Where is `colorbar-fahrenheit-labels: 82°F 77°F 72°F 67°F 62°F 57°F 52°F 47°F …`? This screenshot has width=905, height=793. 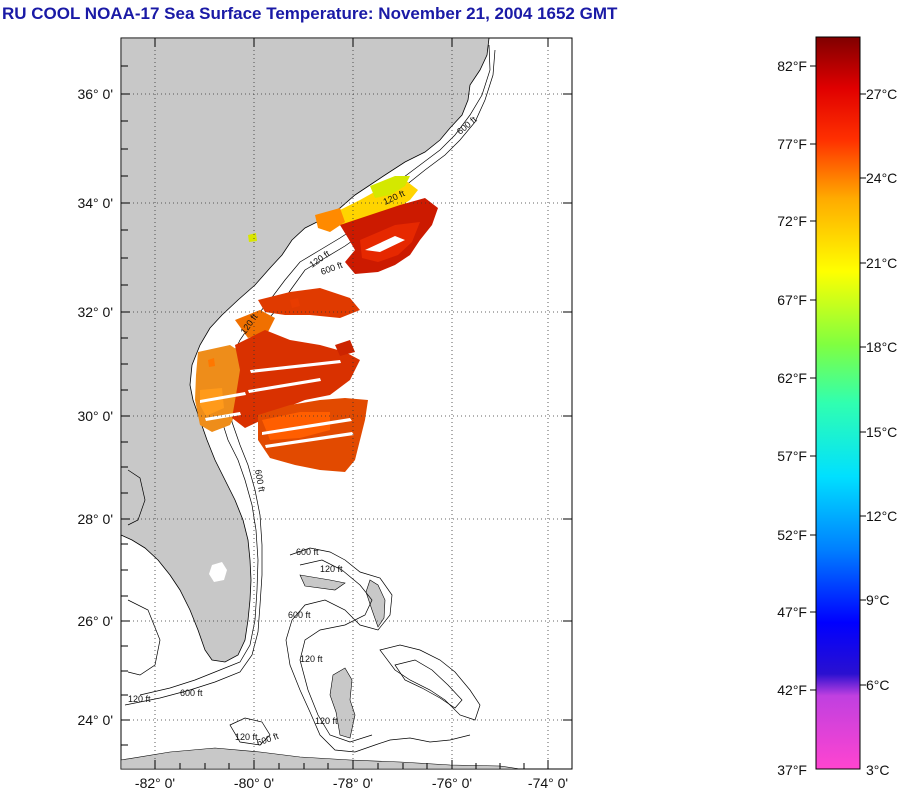
colorbar-fahrenheit-labels: 82°F 77°F 72°F 67°F 62°F 57°F 52°F 47°F … is located at coordinates (792, 418).